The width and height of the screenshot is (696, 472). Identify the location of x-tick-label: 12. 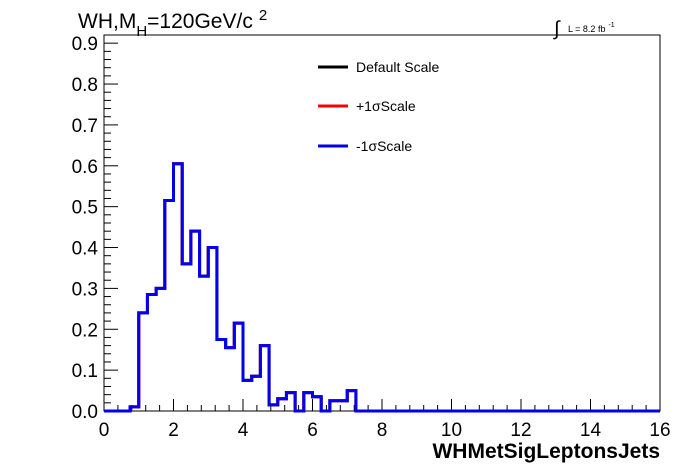
(520, 430).